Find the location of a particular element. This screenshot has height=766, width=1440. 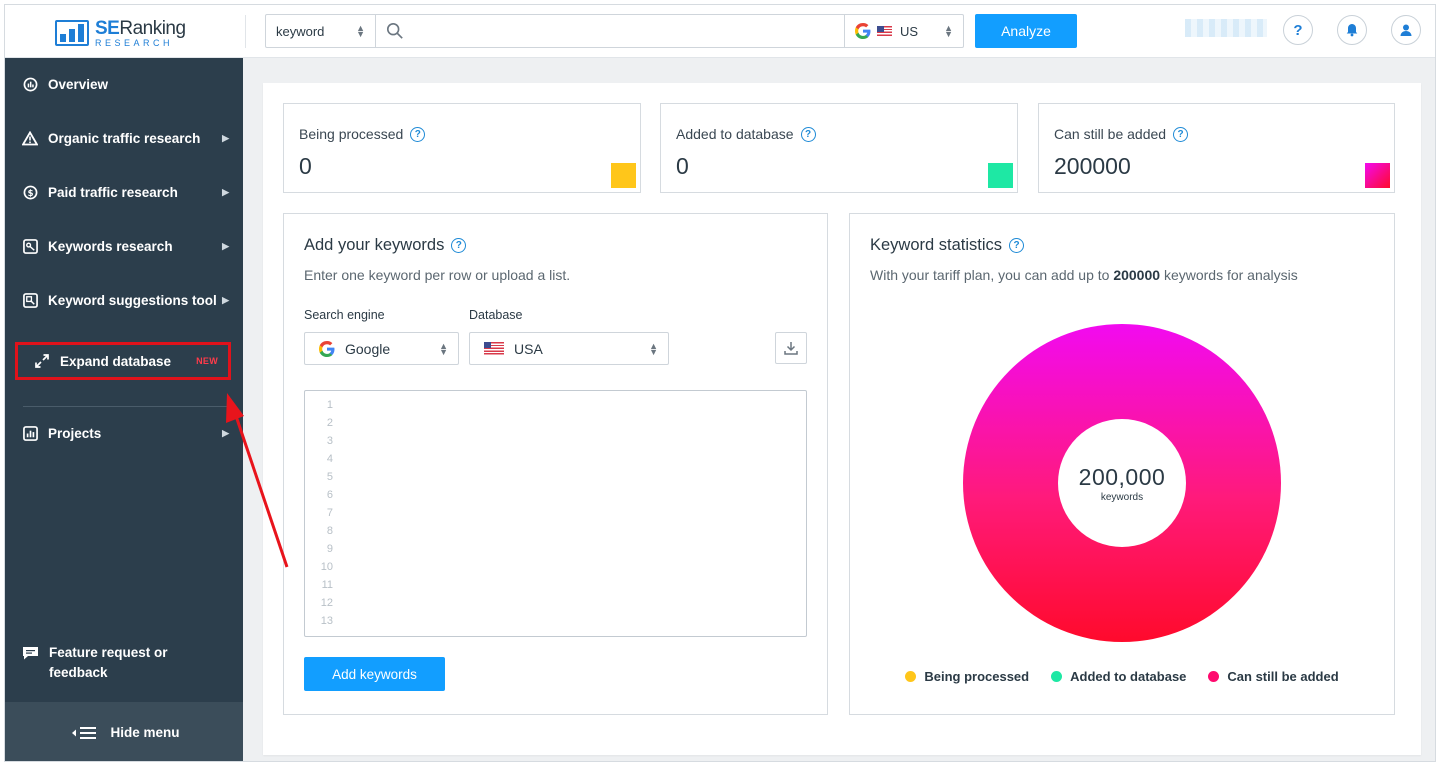

sidebar-item-label: Paid traffic research is located at coordinates (113, 192).